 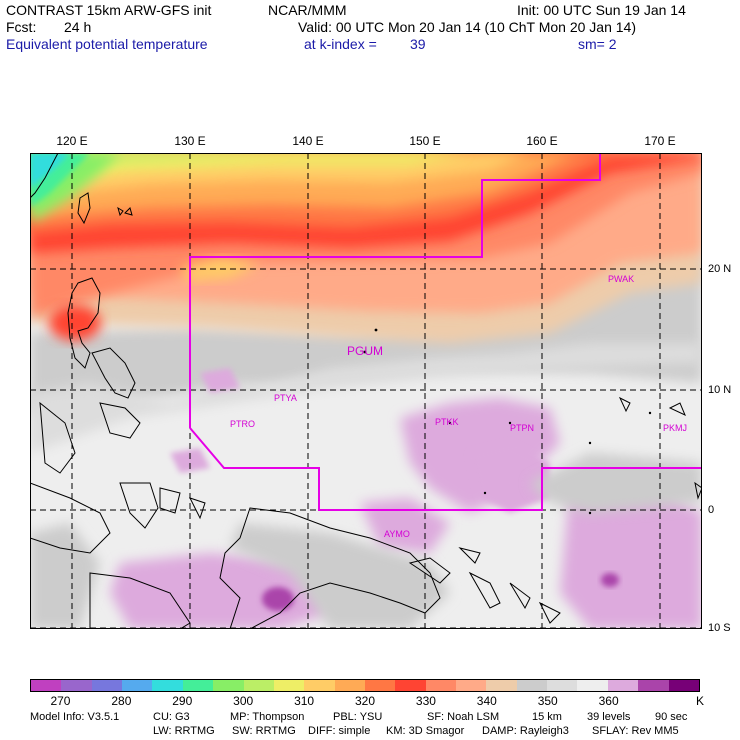 What do you see at coordinates (72, 141) in the screenshot?
I see `lon-label-120e: 120 E` at bounding box center [72, 141].